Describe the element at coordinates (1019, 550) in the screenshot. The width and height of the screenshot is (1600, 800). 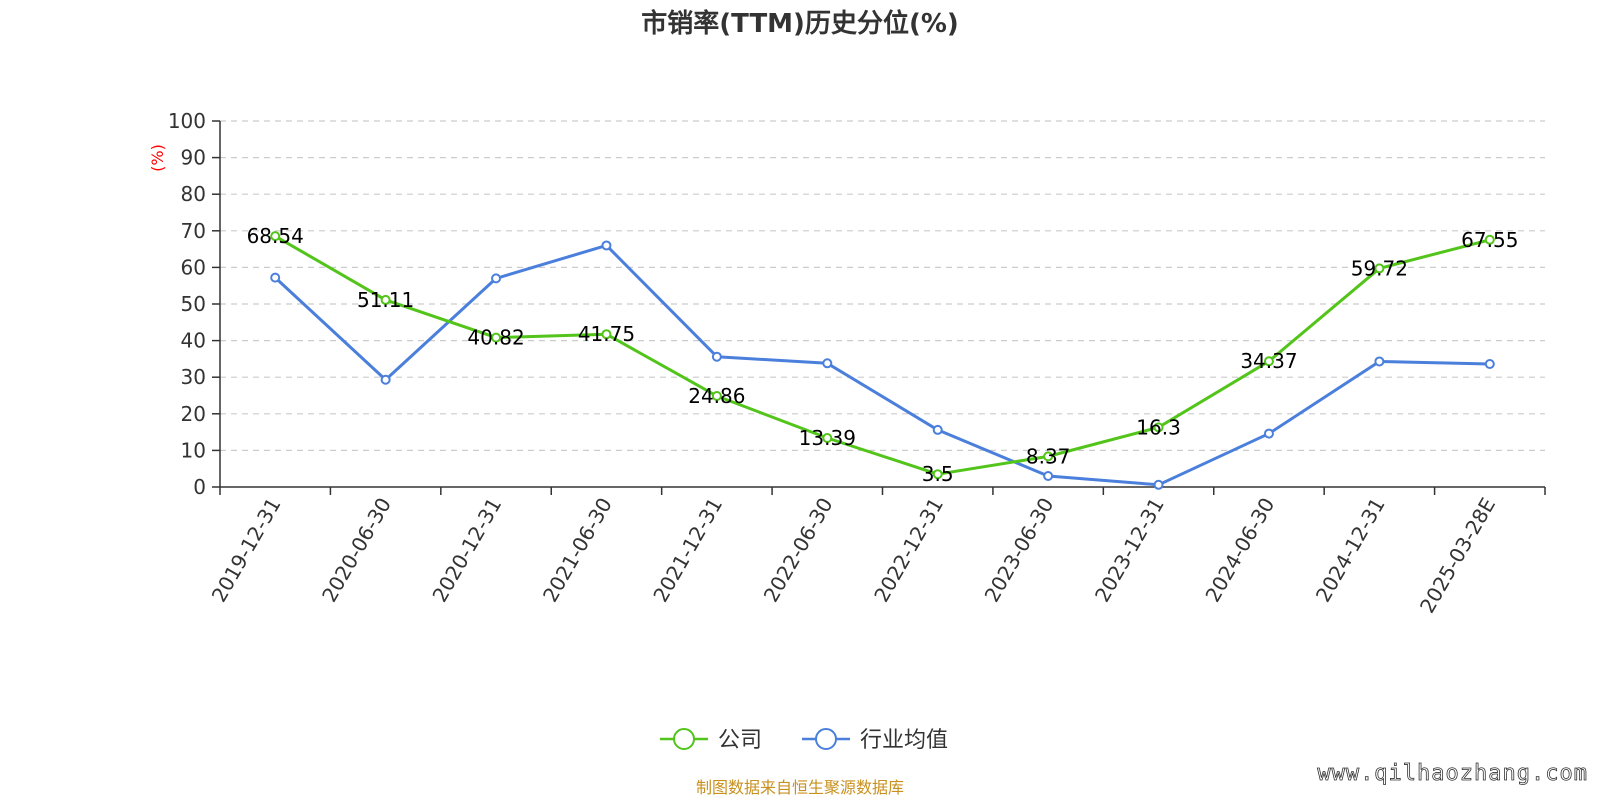
I see `x-tick-label: 2023-06-30` at that location.